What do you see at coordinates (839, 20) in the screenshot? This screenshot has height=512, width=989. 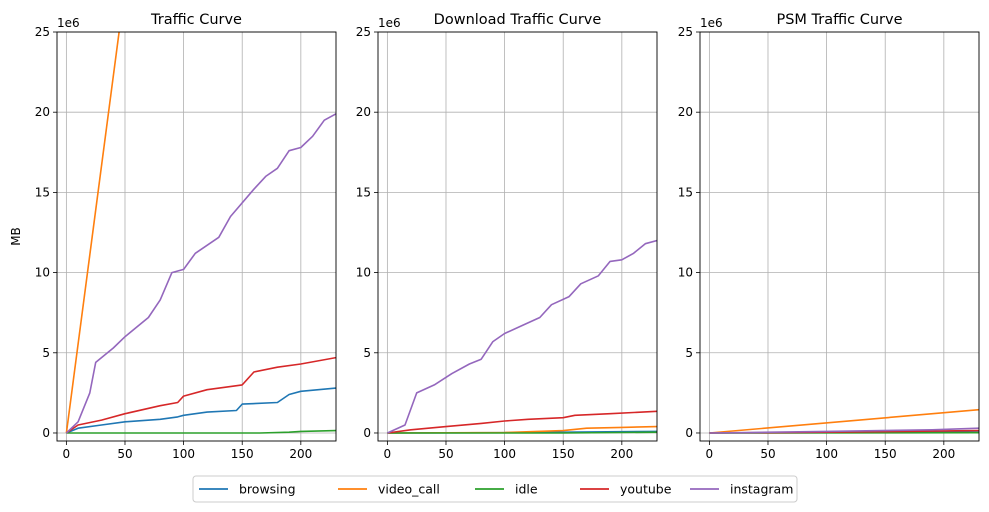 I see `chart-title: PSM Traffic Curve` at bounding box center [839, 20].